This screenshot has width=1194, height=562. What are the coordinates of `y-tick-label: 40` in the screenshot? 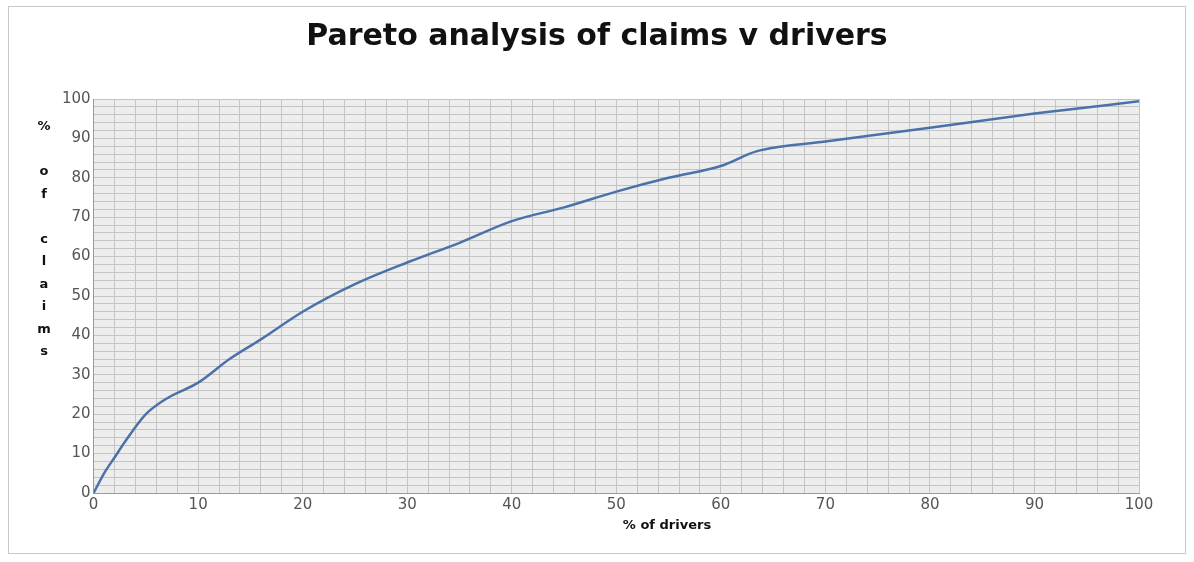 It's located at (81, 334).